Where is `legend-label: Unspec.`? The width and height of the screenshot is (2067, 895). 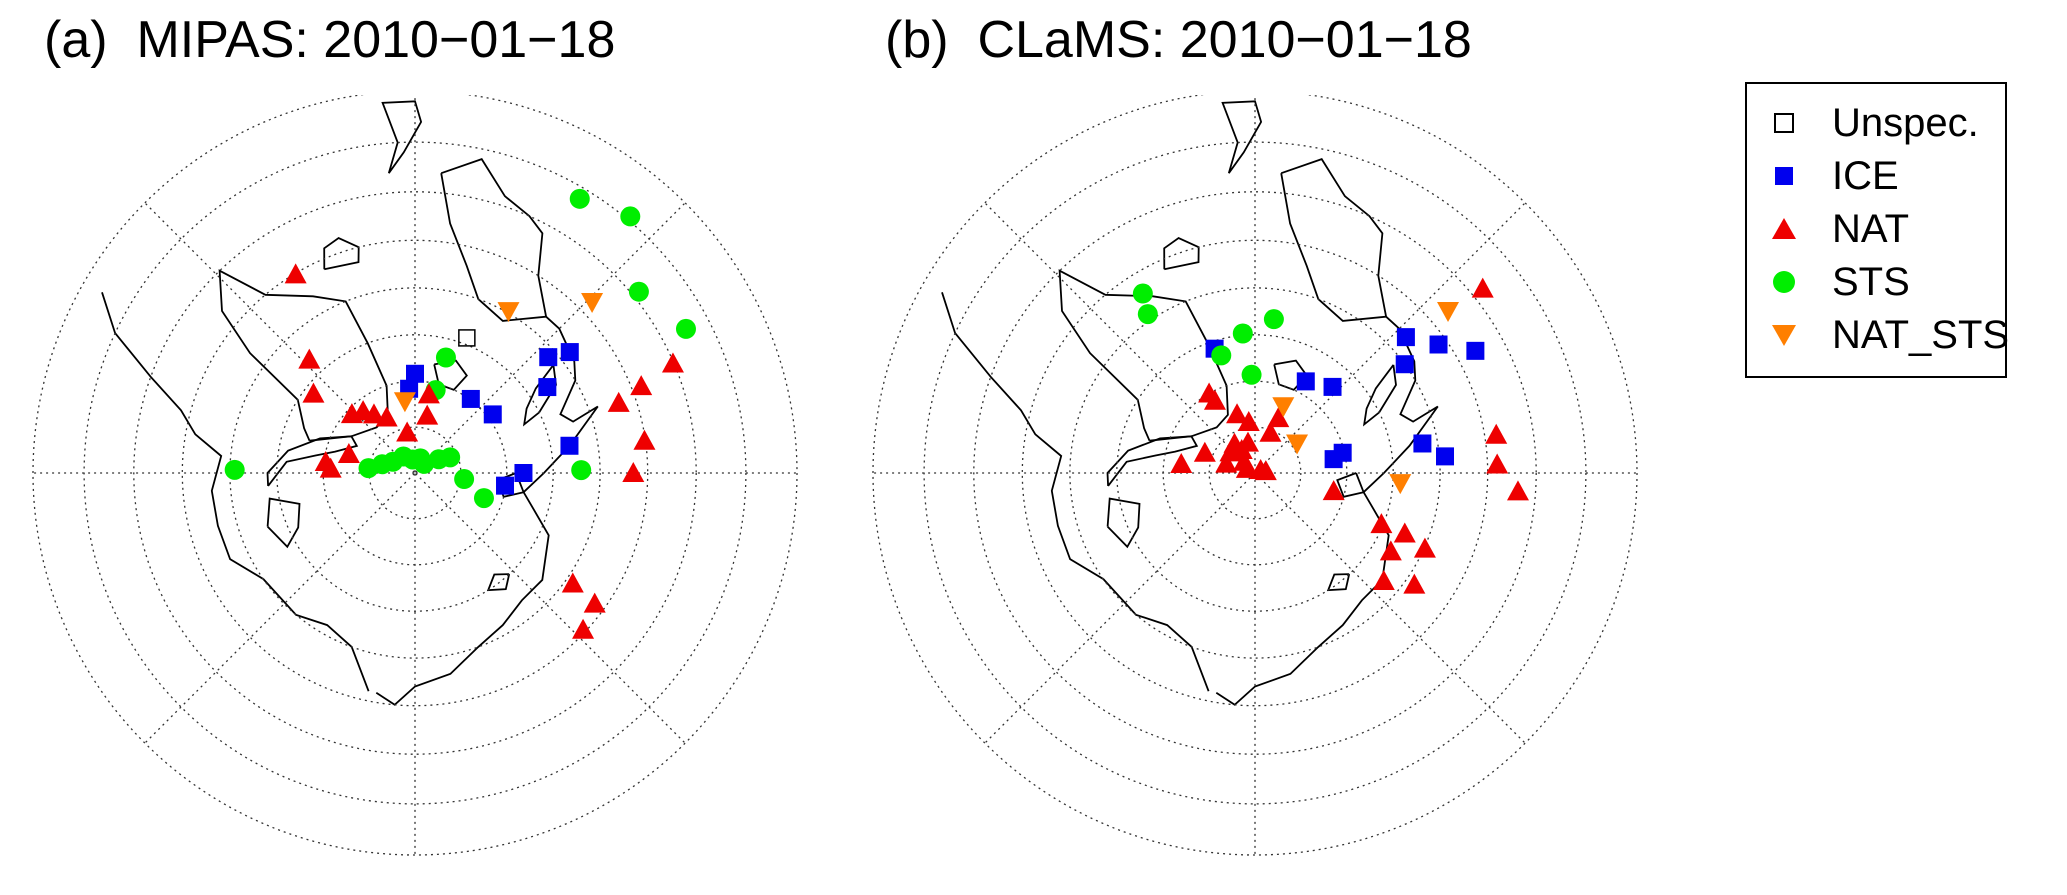
legend-label: Unspec. is located at coordinates (1905, 123).